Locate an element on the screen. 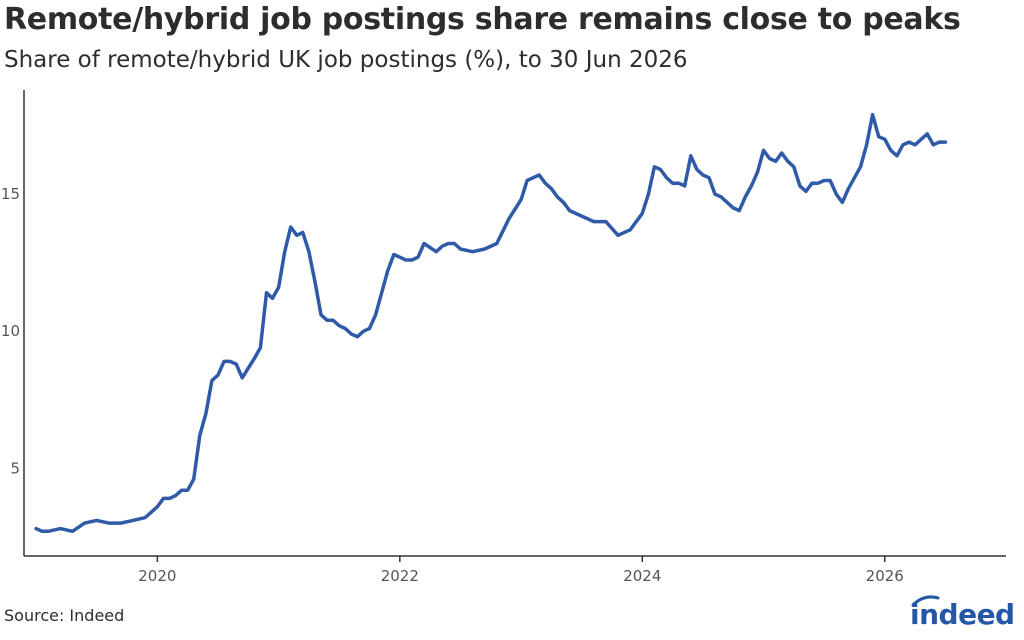 The image size is (1024, 640). indeed-logo: indeed is located at coordinates (964, 614).